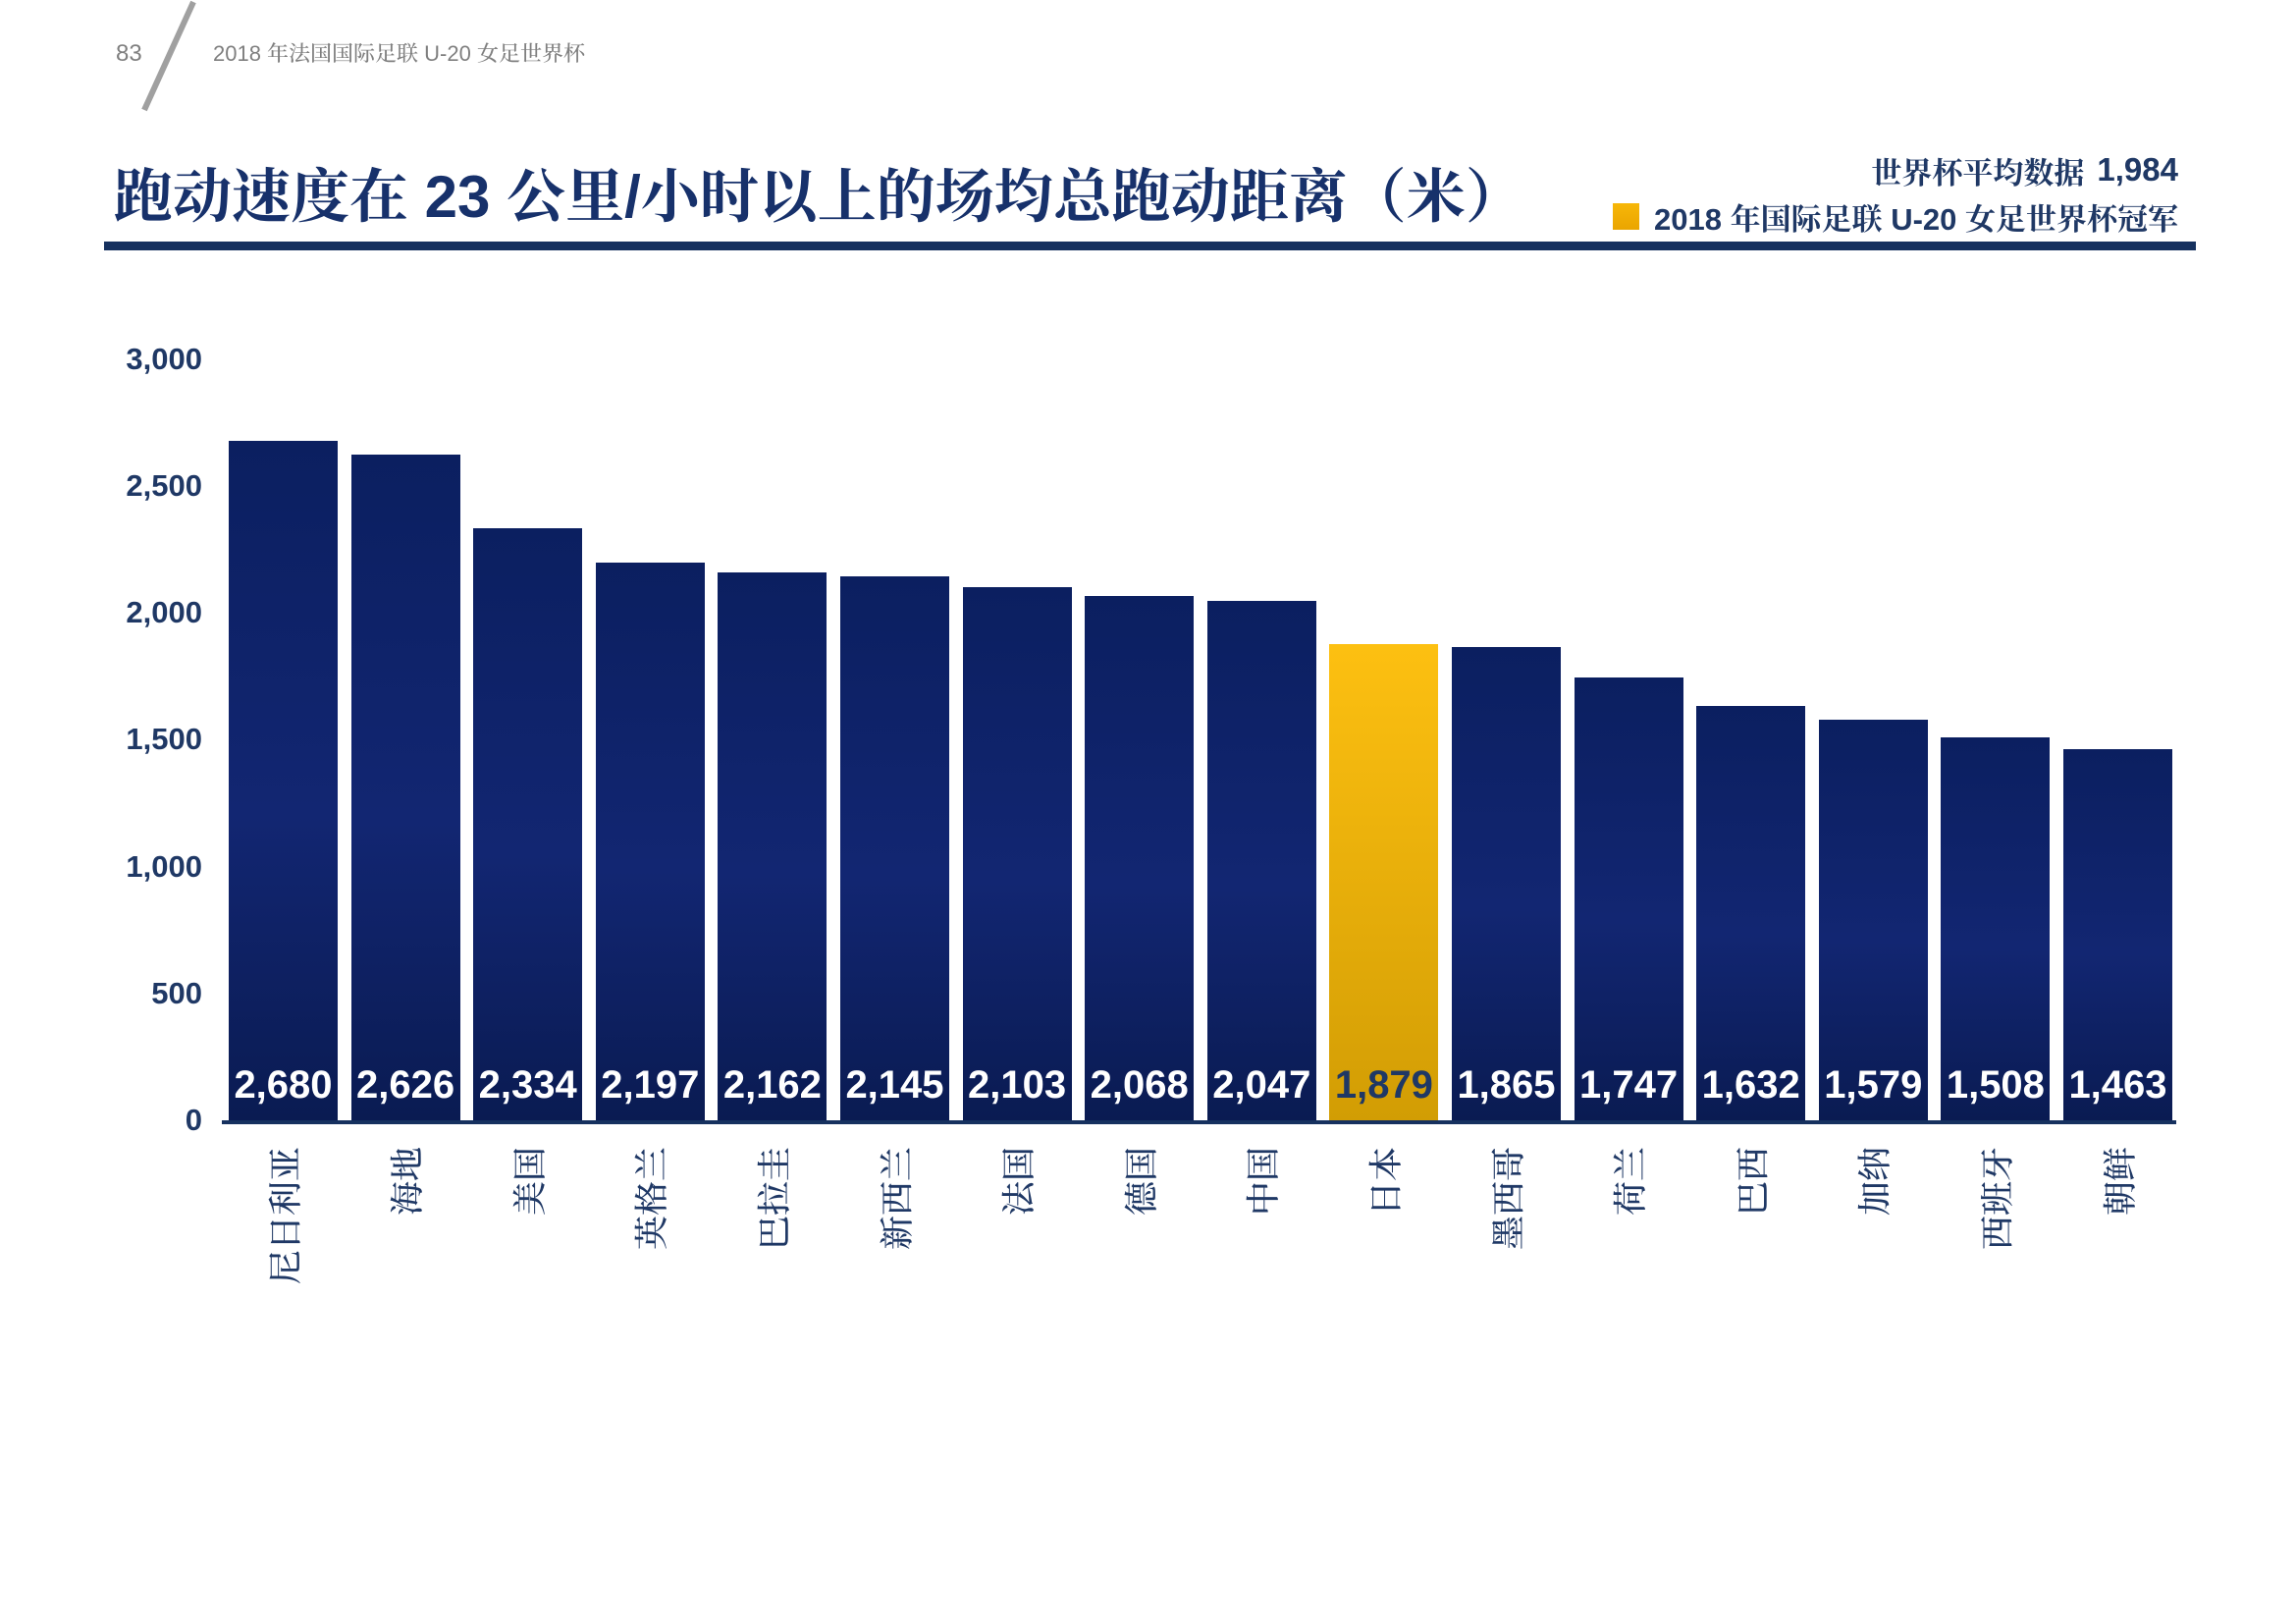  I want to click on bar-value-label: 2,162, so click(772, 1085).